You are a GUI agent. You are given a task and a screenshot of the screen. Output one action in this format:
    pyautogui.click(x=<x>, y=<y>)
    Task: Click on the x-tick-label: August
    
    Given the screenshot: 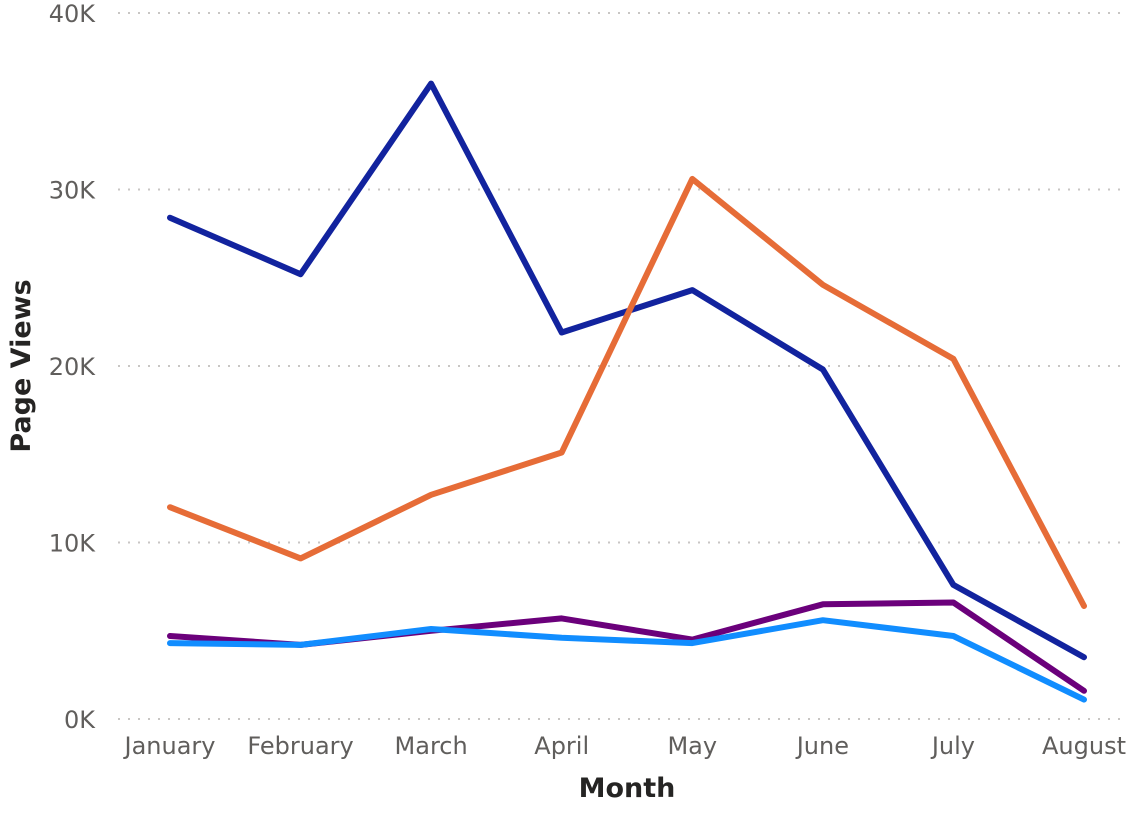 What is the action you would take?
    pyautogui.click(x=1084, y=746)
    